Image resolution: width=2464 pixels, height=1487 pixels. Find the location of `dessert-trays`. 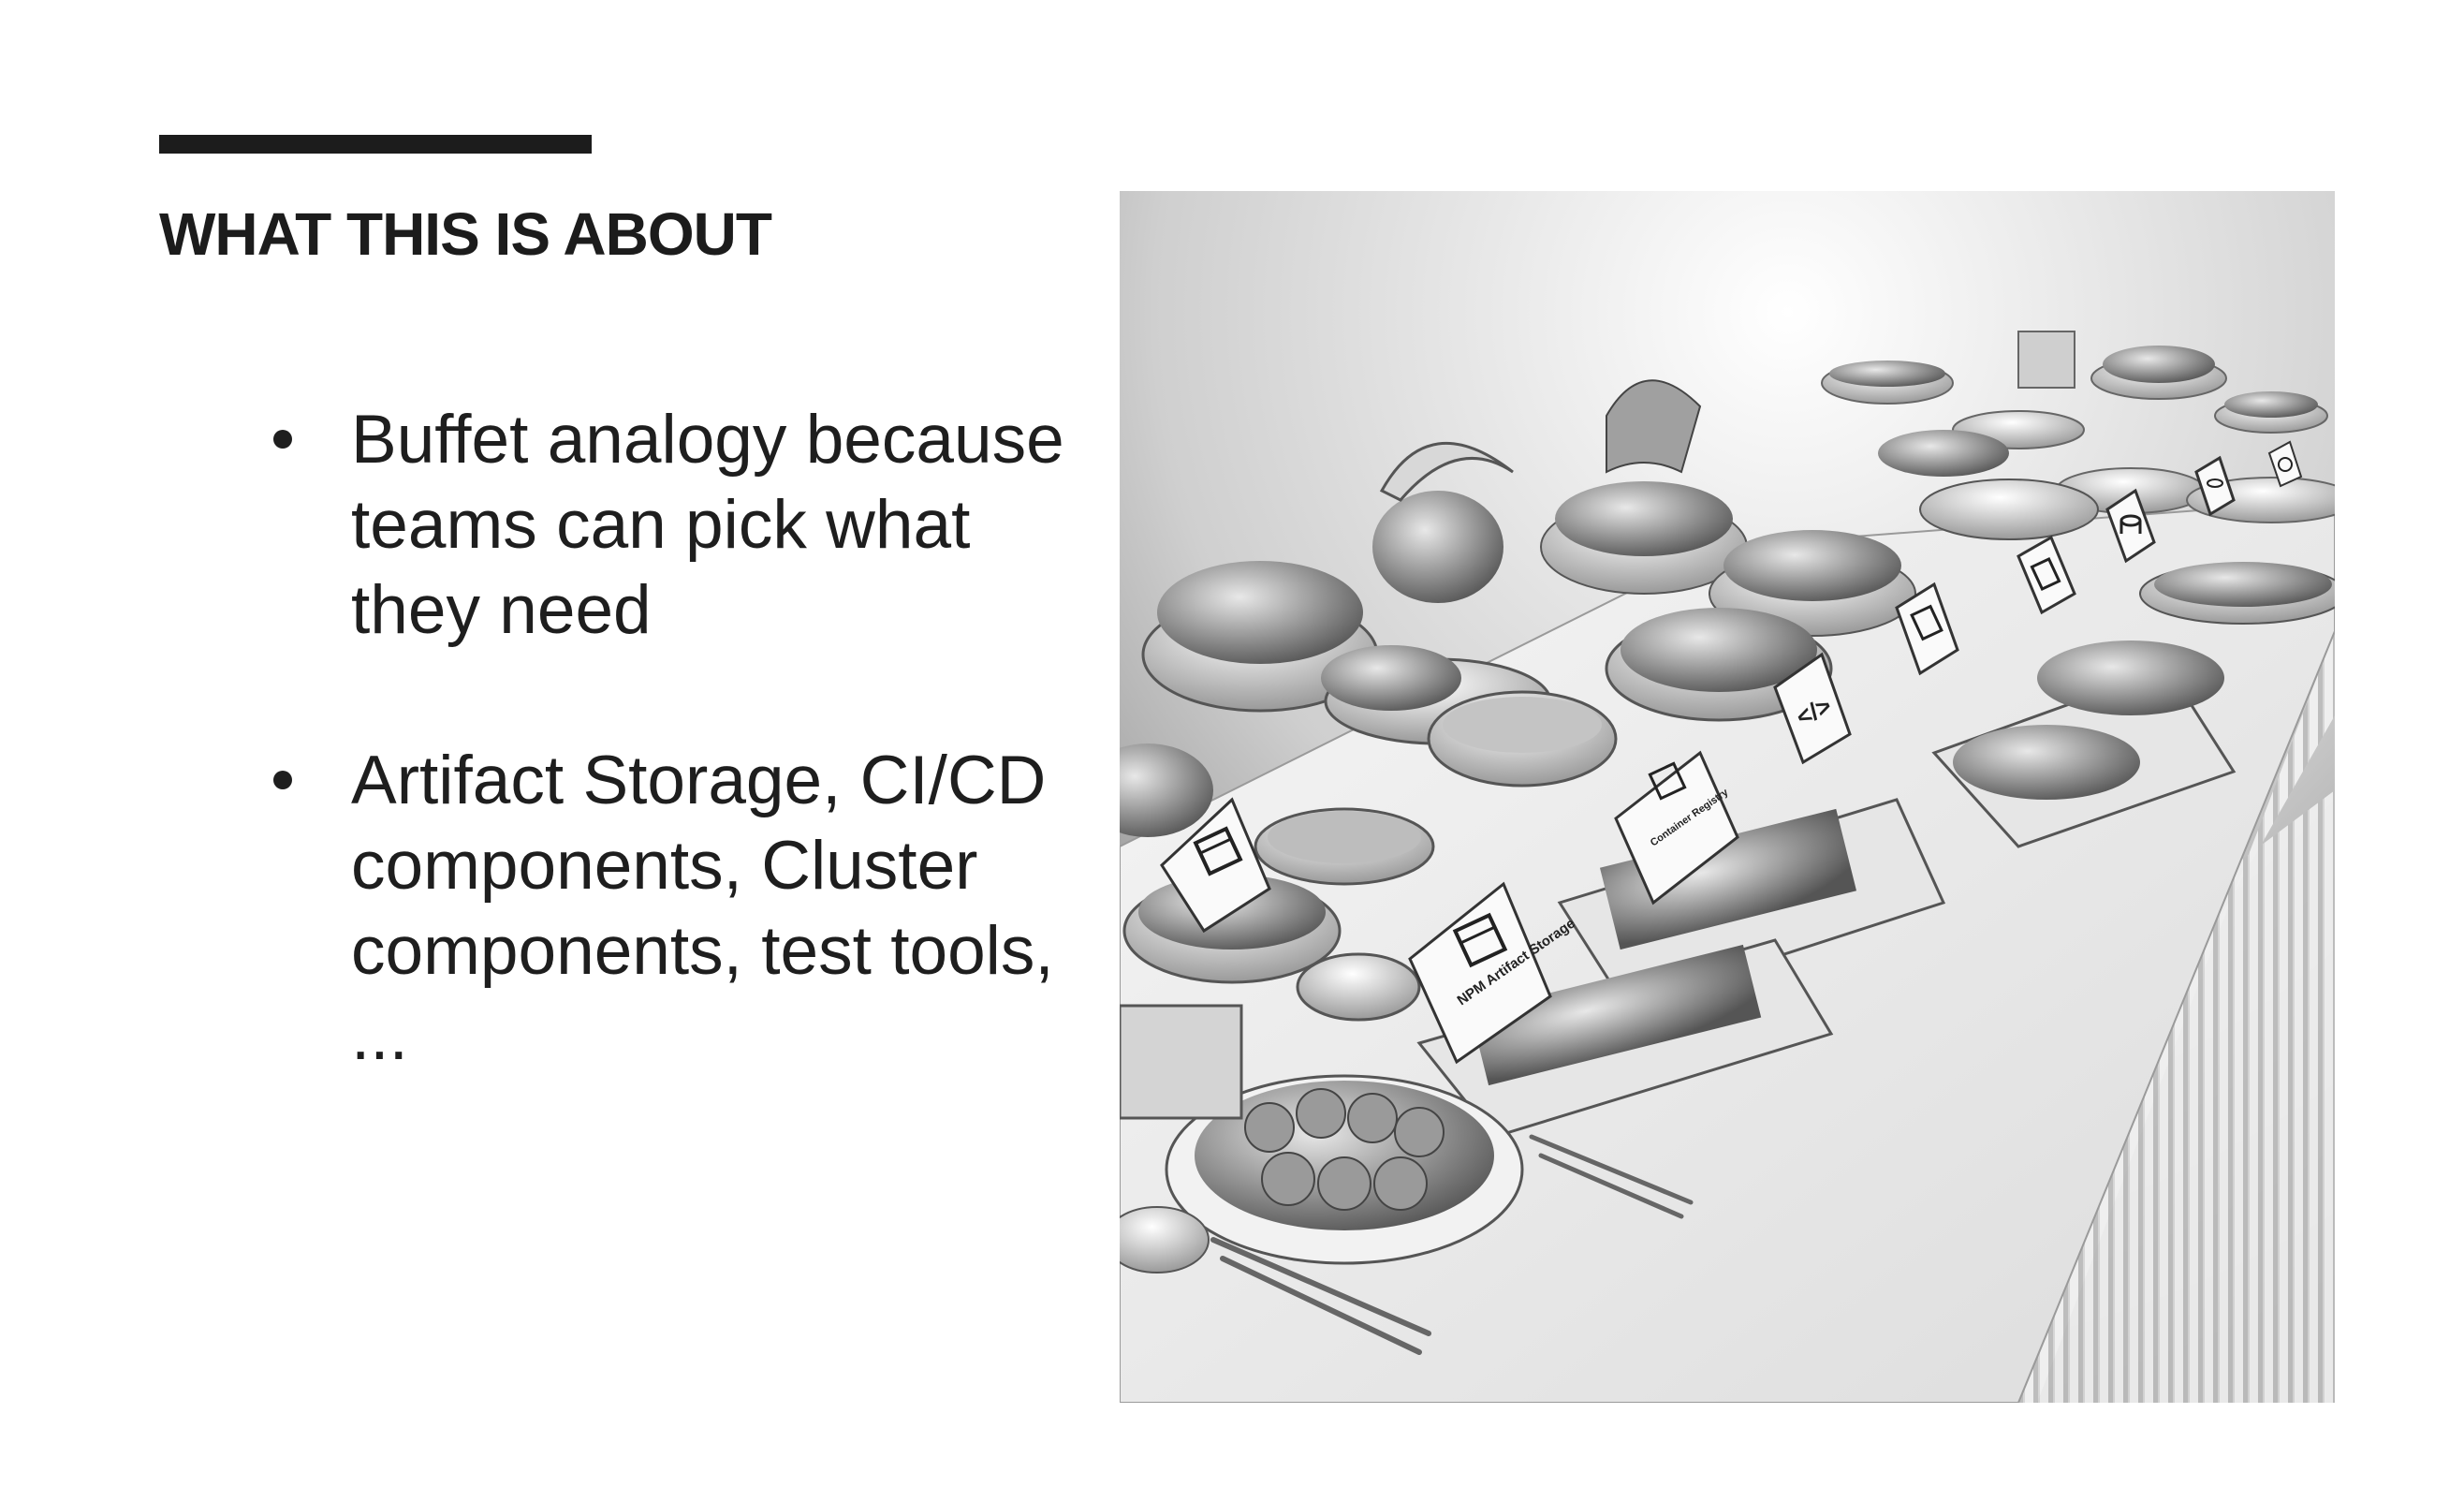

dessert-trays is located at coordinates (1875, 850).